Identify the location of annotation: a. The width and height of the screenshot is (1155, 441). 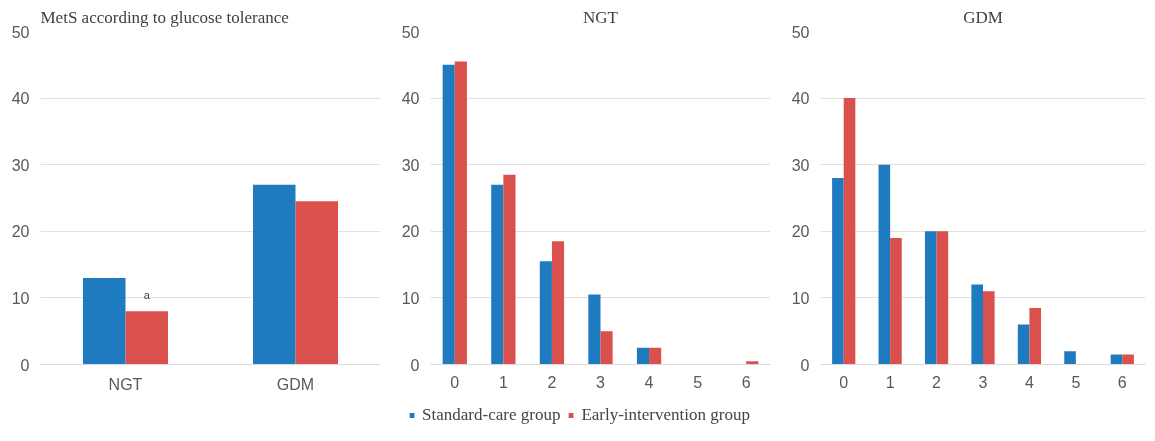
(147, 295).